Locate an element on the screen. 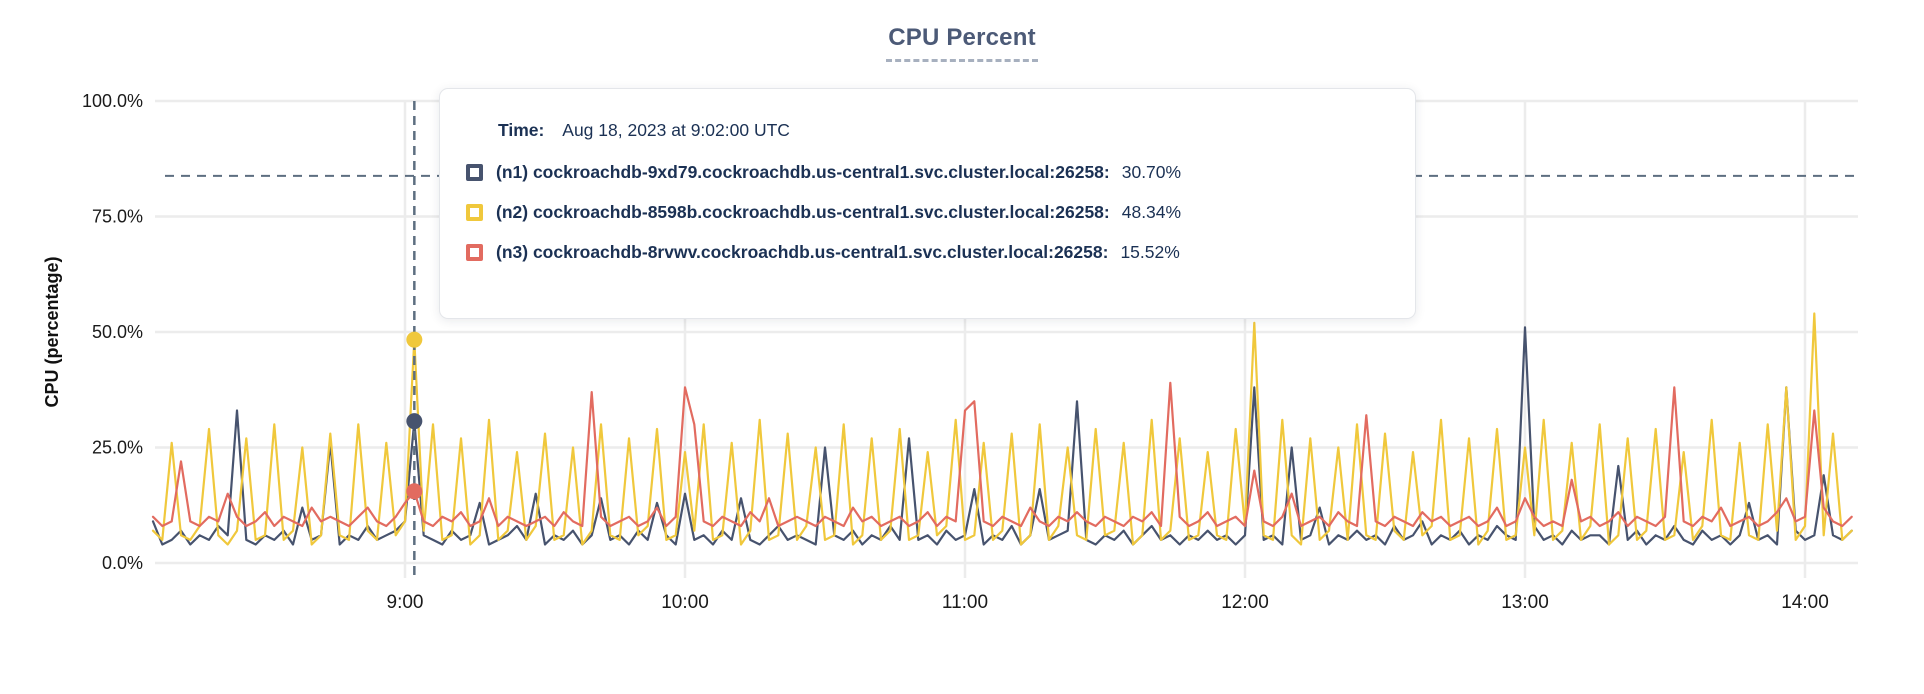  svg-text: 75.0% is located at coordinates (117, 217).